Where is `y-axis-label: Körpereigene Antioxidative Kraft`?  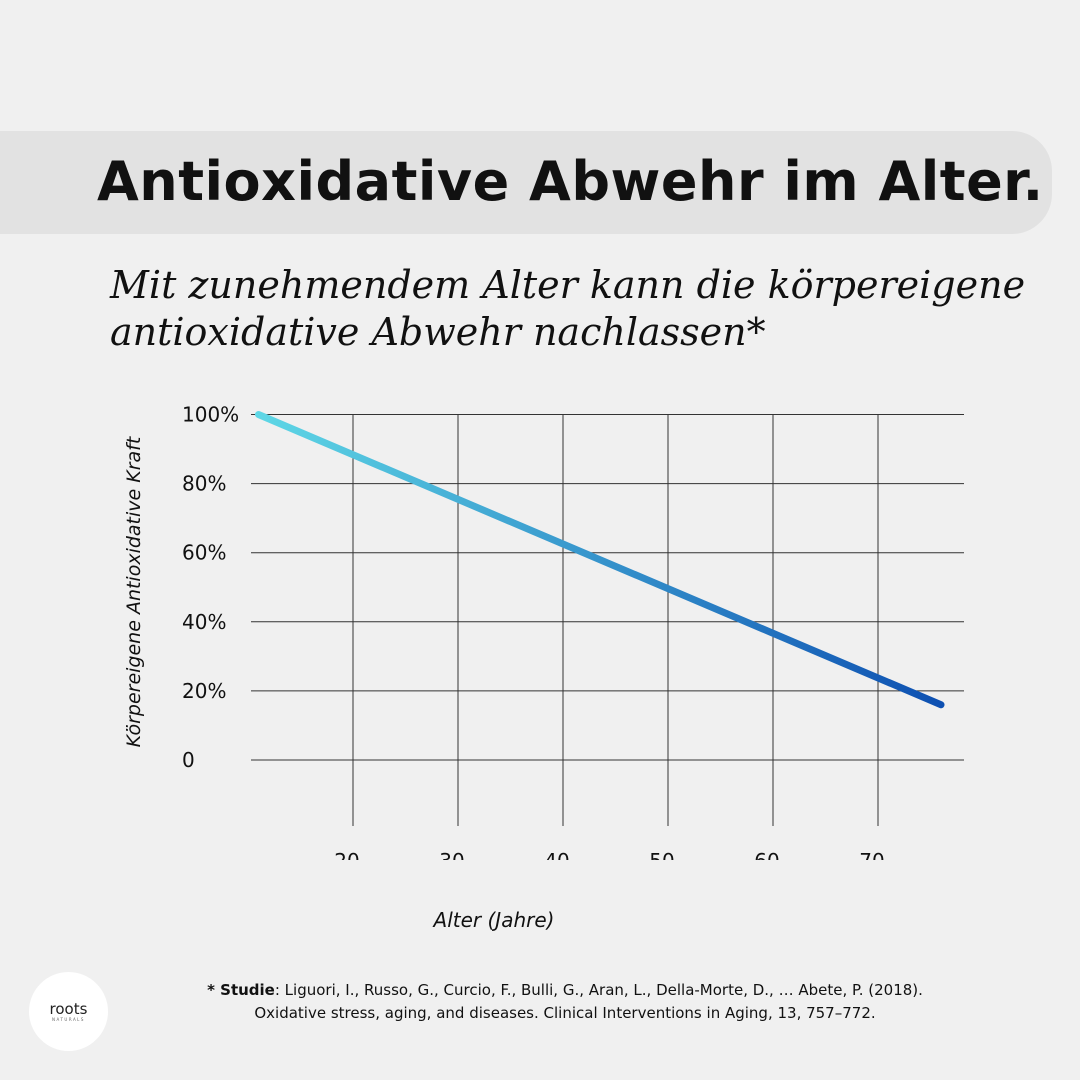 y-axis-label: Körpereigene Antioxidative Kraft is located at coordinates (134, 592).